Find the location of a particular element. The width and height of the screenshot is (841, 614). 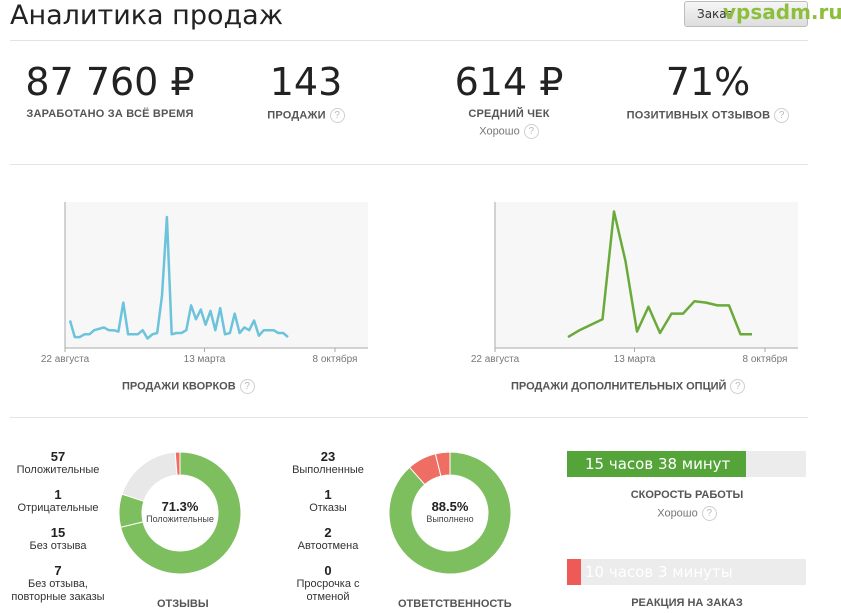

work-speed-caption: СКОРОСТЬ РАБОТЫ Хорошо? is located at coordinates (687, 505).